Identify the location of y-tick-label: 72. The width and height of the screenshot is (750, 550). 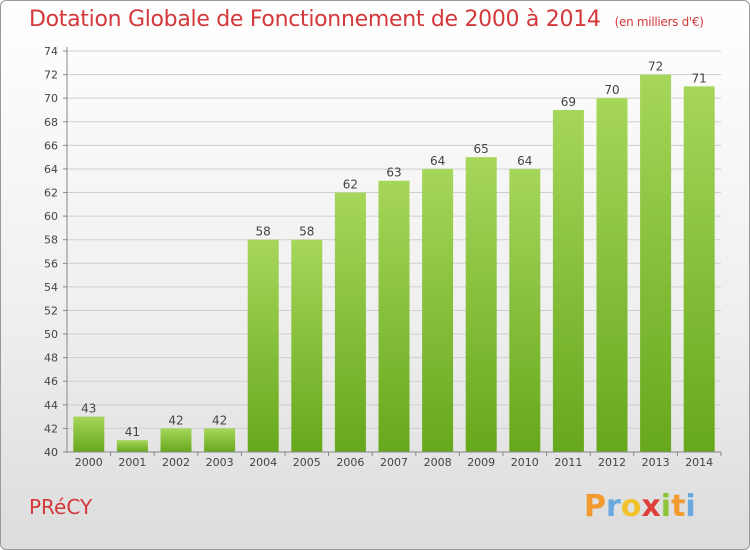
(51, 75).